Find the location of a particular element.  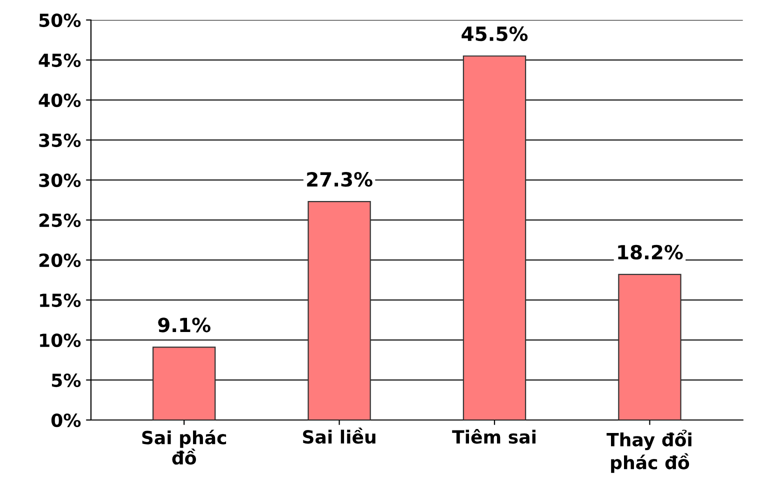

y-tick-label: 25% is located at coordinates (60, 220).